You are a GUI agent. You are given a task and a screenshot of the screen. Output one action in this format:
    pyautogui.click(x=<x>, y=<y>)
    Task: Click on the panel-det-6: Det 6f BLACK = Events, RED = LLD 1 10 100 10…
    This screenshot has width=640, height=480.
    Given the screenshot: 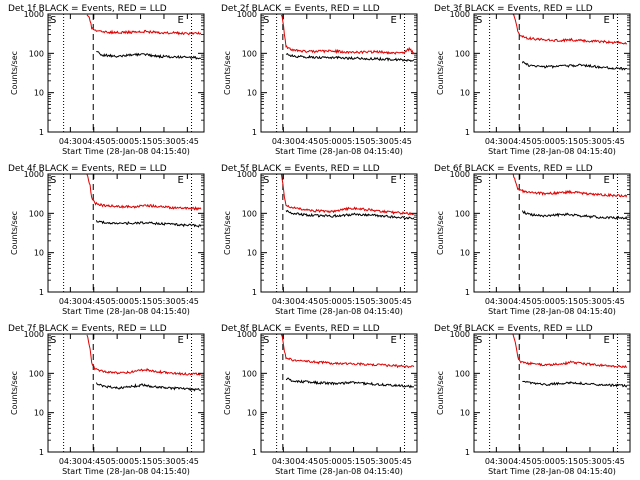 What is the action you would take?
    pyautogui.click(x=532, y=240)
    